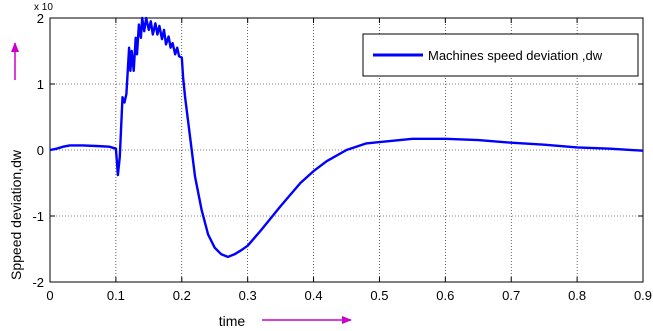 This screenshot has height=331, width=653. Describe the element at coordinates (232, 321) in the screenshot. I see `x-axis-title: time` at that location.